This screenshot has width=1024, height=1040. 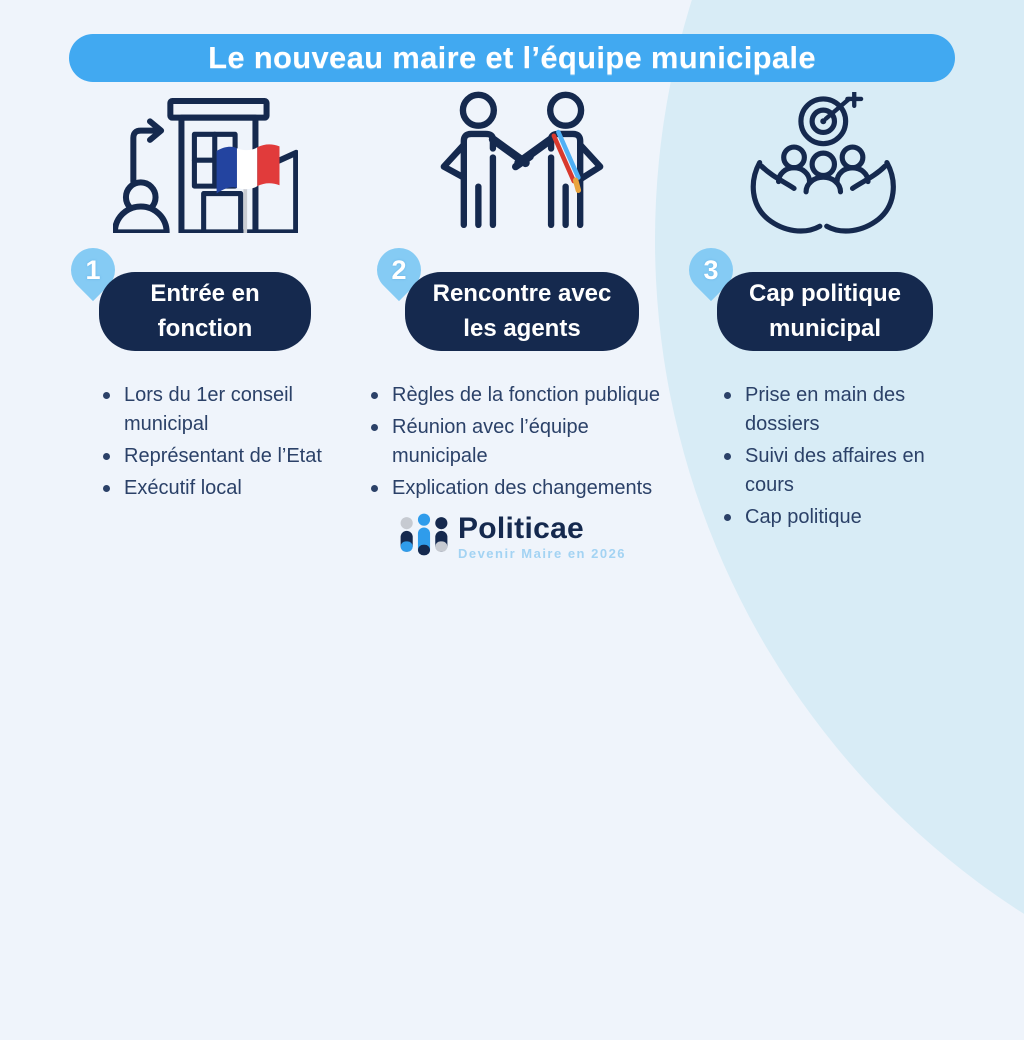 What do you see at coordinates (566, 161) in the screenshot?
I see `tricolor-sash` at bounding box center [566, 161].